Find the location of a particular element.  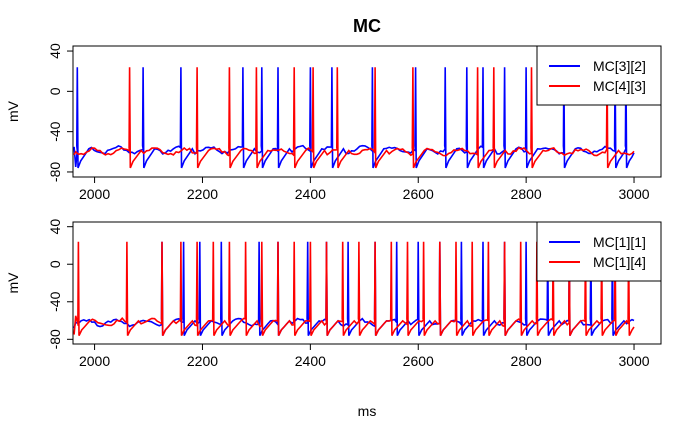

chart-title: MC is located at coordinates (367, 26).